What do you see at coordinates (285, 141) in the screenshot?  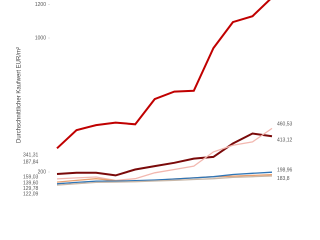 I see `data-label: 413,12` at bounding box center [285, 141].